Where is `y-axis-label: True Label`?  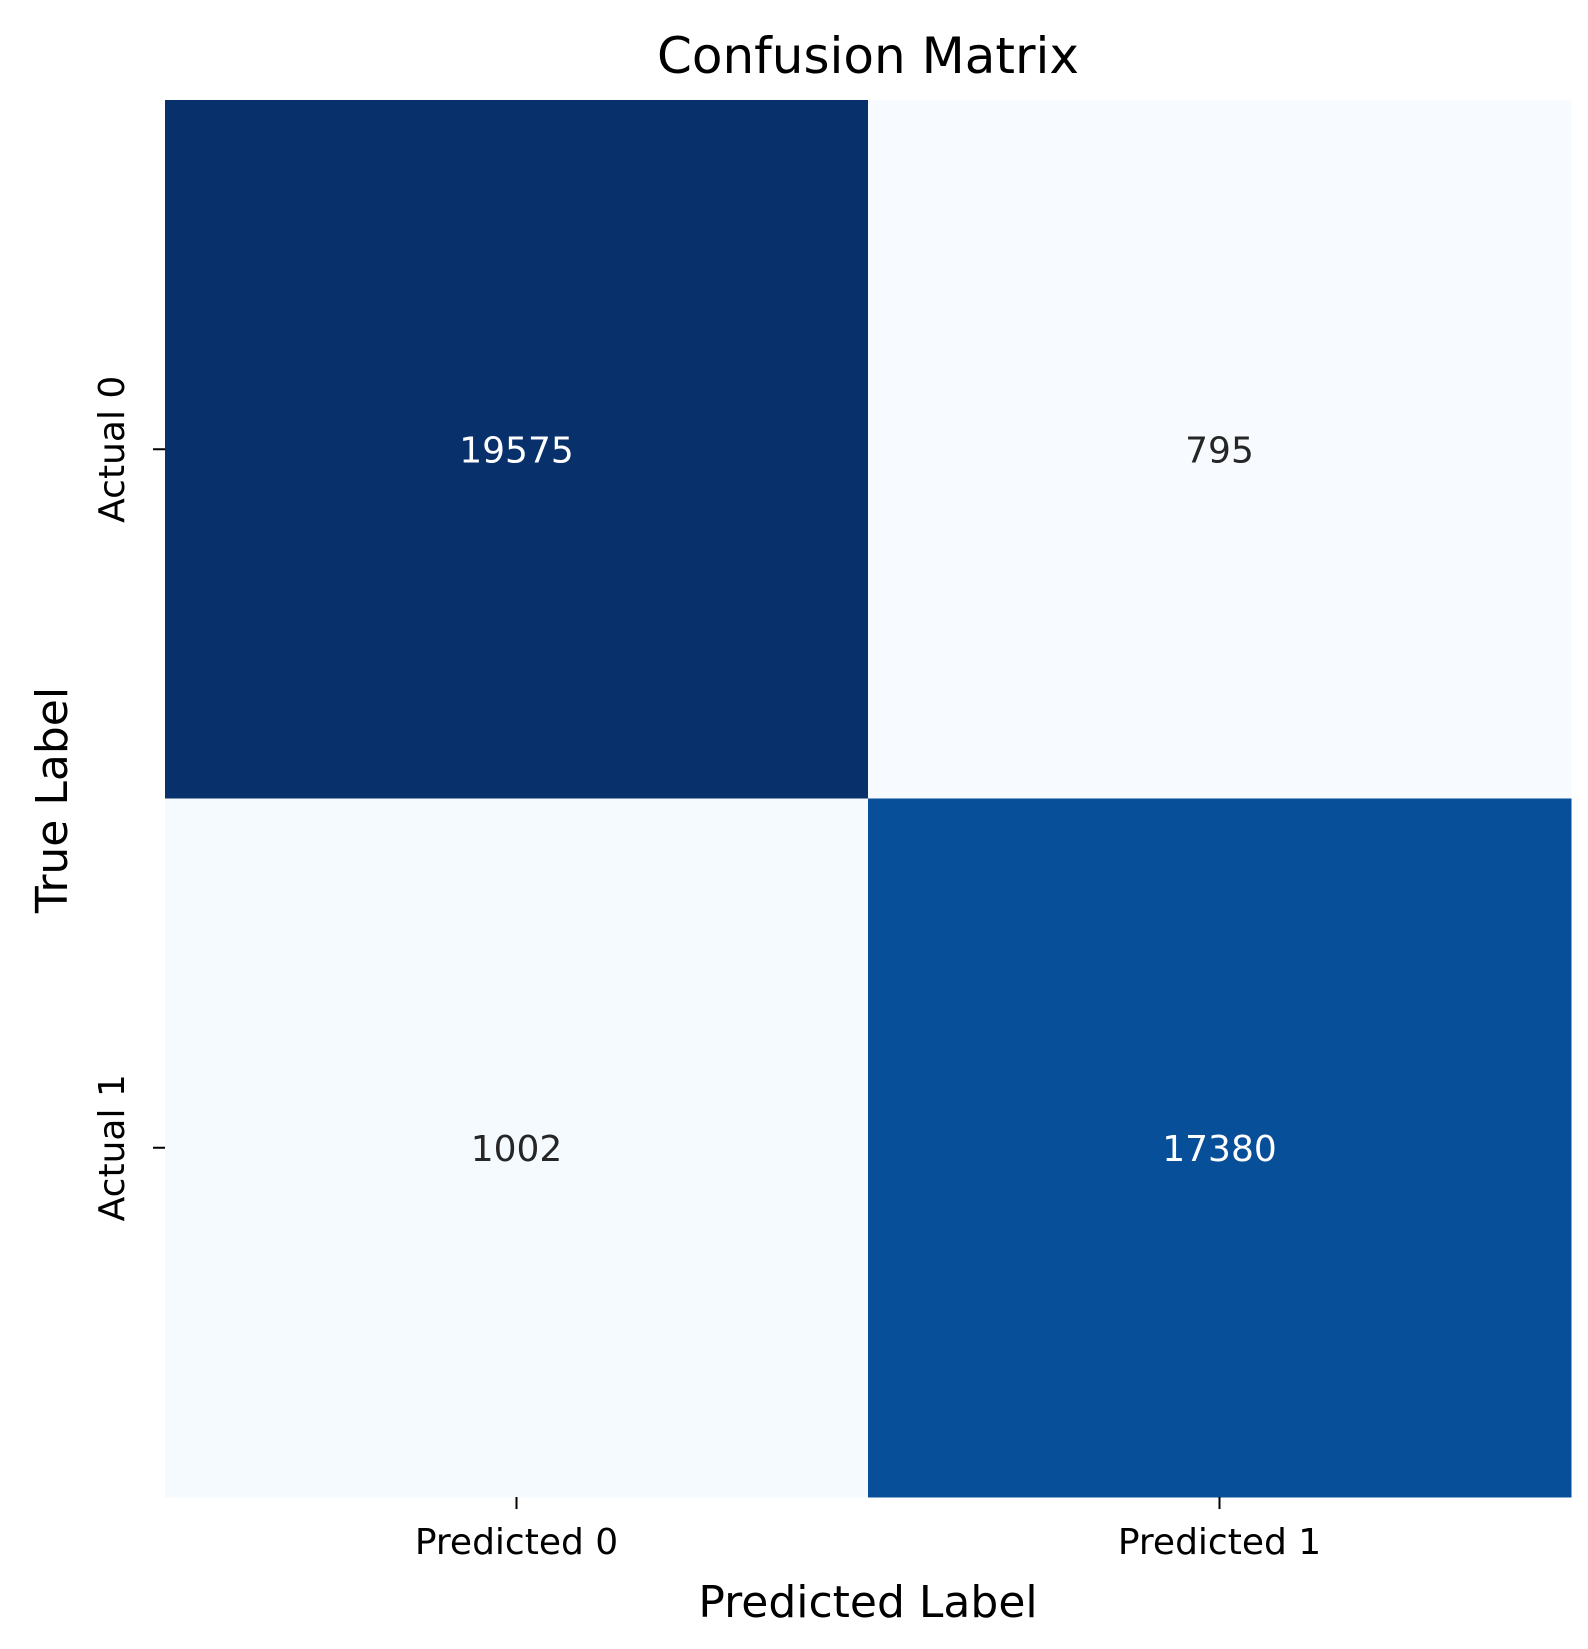
y-axis-label: True Label is located at coordinates (52, 800).